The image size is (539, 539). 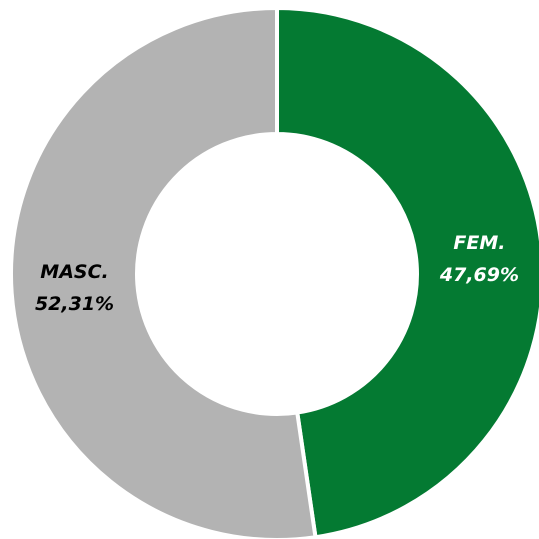 I want to click on slice-value-label: 47,69%, so click(x=479, y=275).